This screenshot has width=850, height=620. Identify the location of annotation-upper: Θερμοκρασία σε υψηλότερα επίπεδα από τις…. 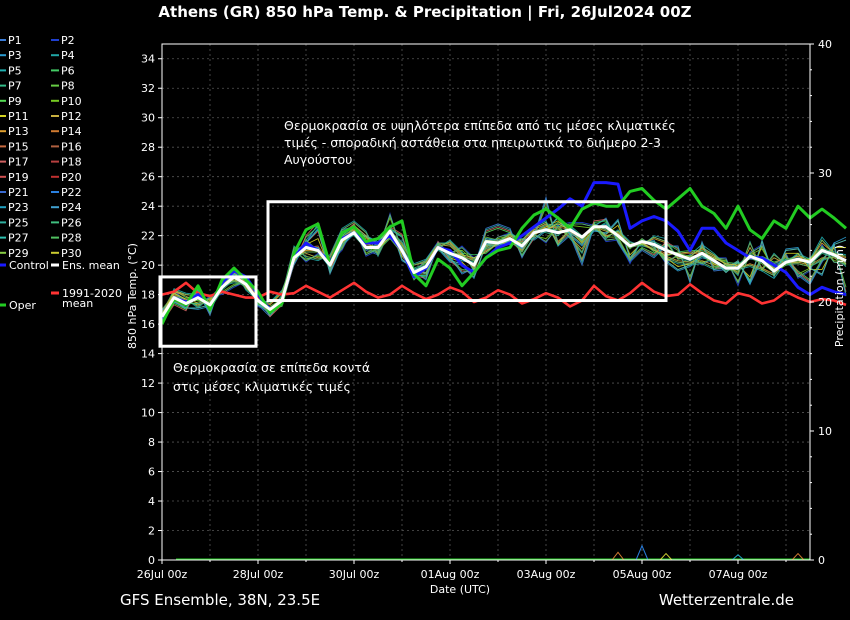
(480, 142).